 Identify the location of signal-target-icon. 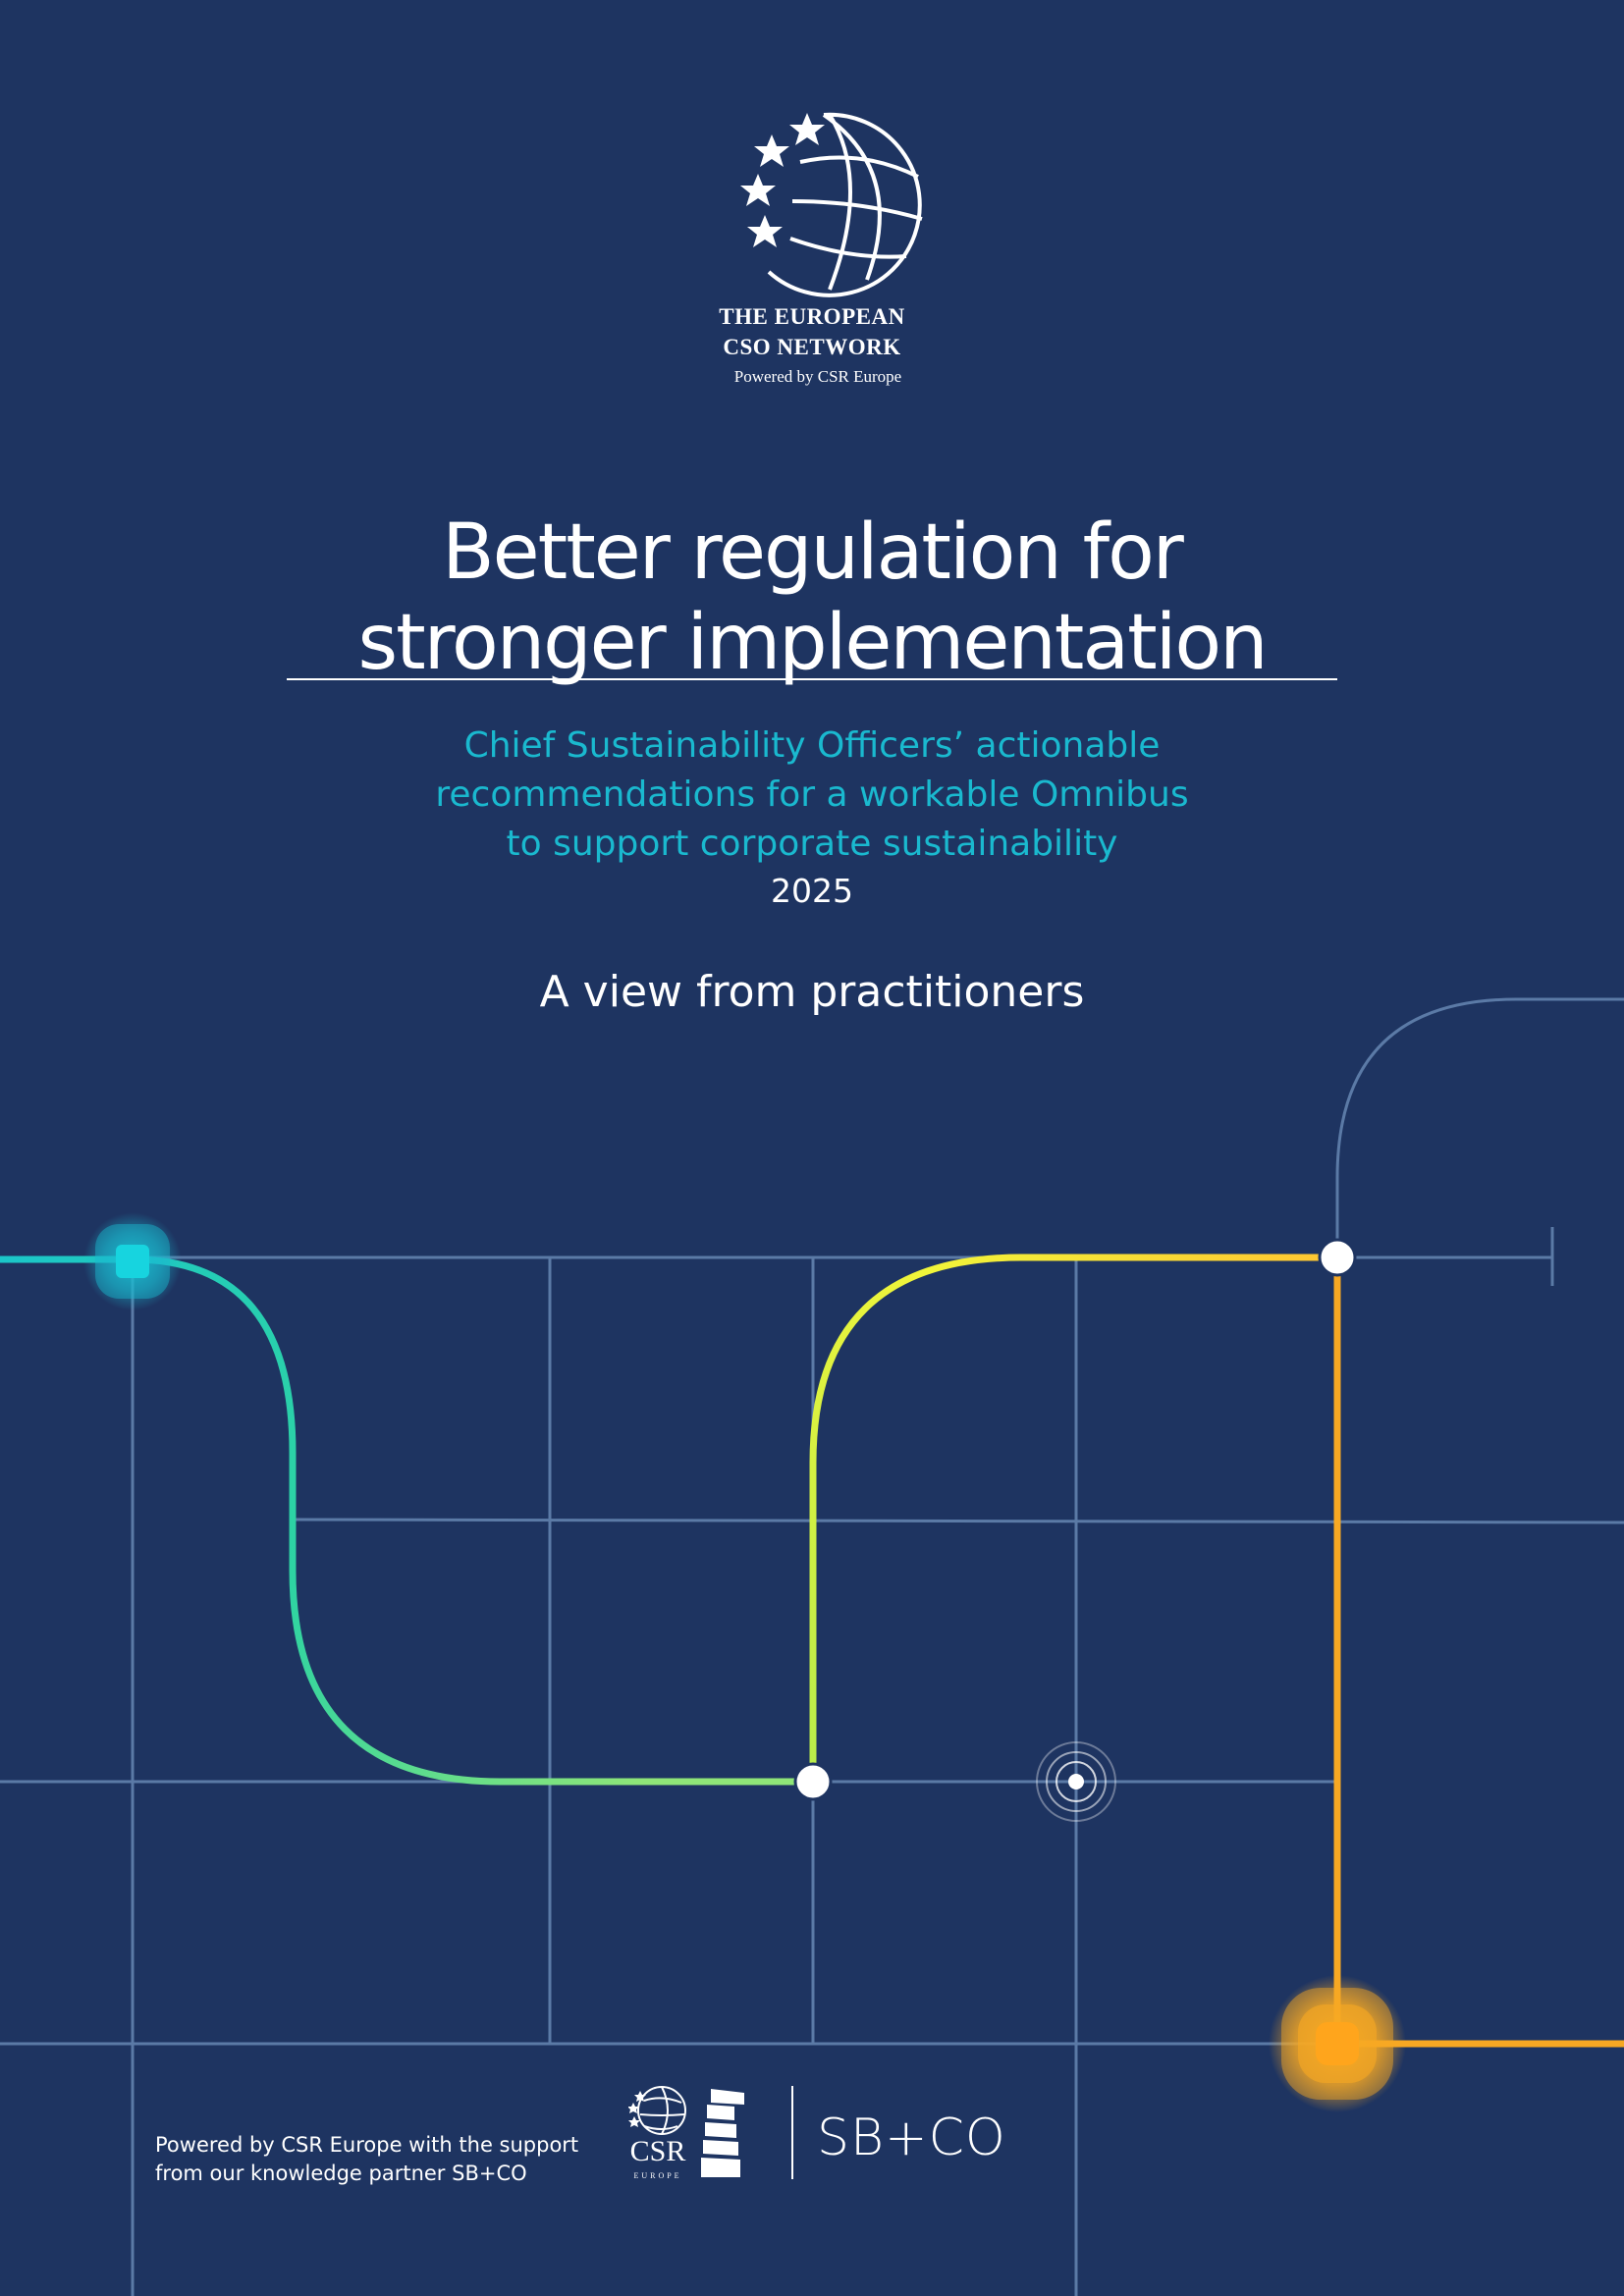
(1076, 1781).